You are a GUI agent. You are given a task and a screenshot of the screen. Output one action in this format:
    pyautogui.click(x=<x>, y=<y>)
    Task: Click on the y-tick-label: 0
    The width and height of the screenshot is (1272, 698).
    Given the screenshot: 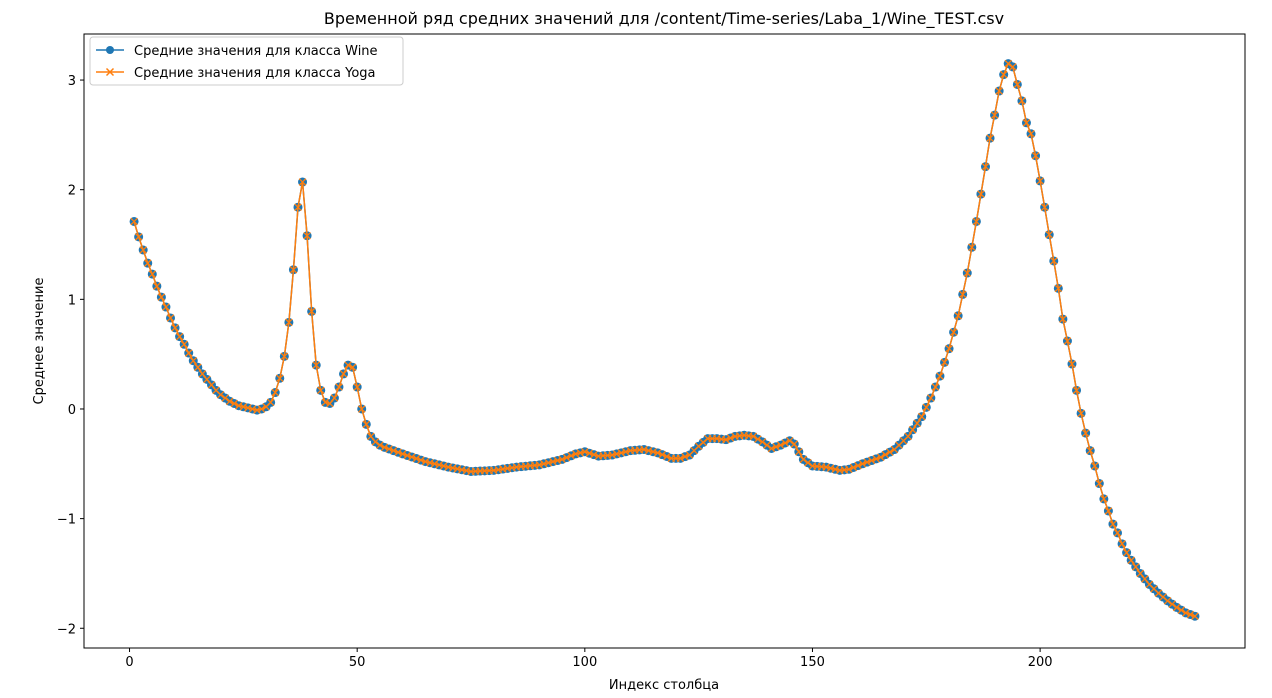 What is the action you would take?
    pyautogui.click(x=72, y=410)
    